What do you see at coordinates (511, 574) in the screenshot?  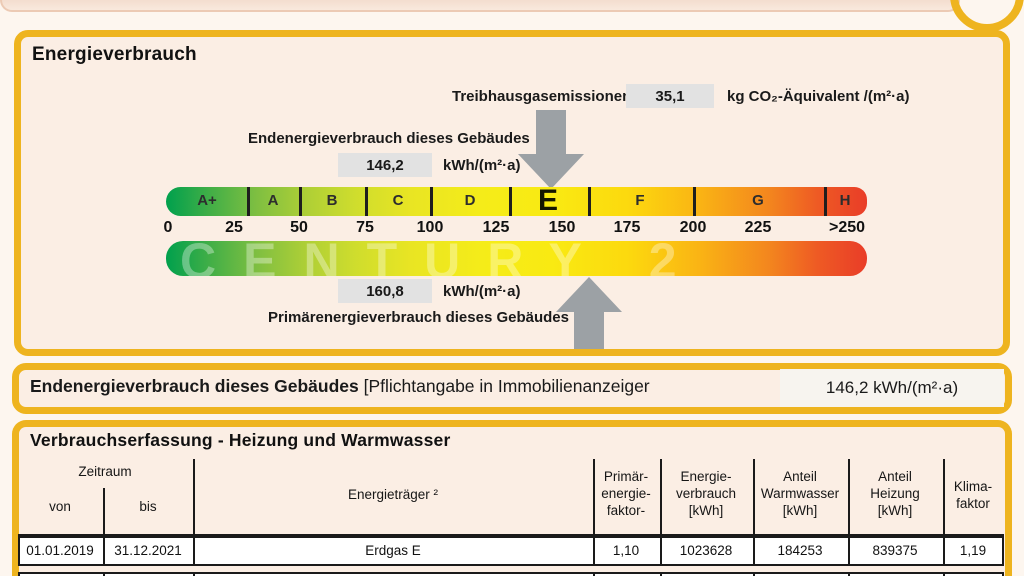 I see `table-row-partial` at bounding box center [511, 574].